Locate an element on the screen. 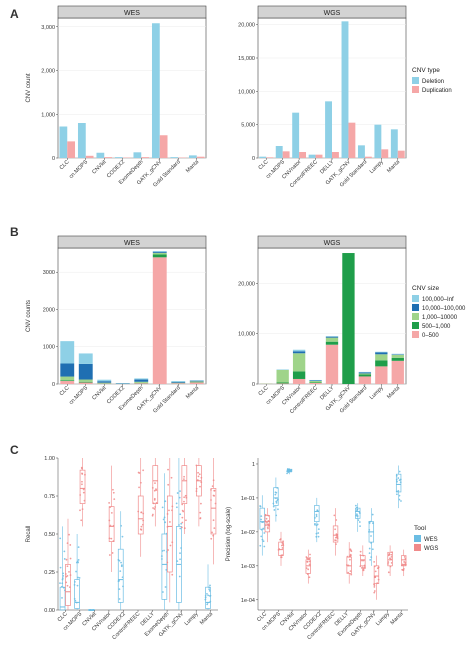 This screenshot has height=668, width=474. x-tick-label: cn.MOPS is located at coordinates (78, 395).